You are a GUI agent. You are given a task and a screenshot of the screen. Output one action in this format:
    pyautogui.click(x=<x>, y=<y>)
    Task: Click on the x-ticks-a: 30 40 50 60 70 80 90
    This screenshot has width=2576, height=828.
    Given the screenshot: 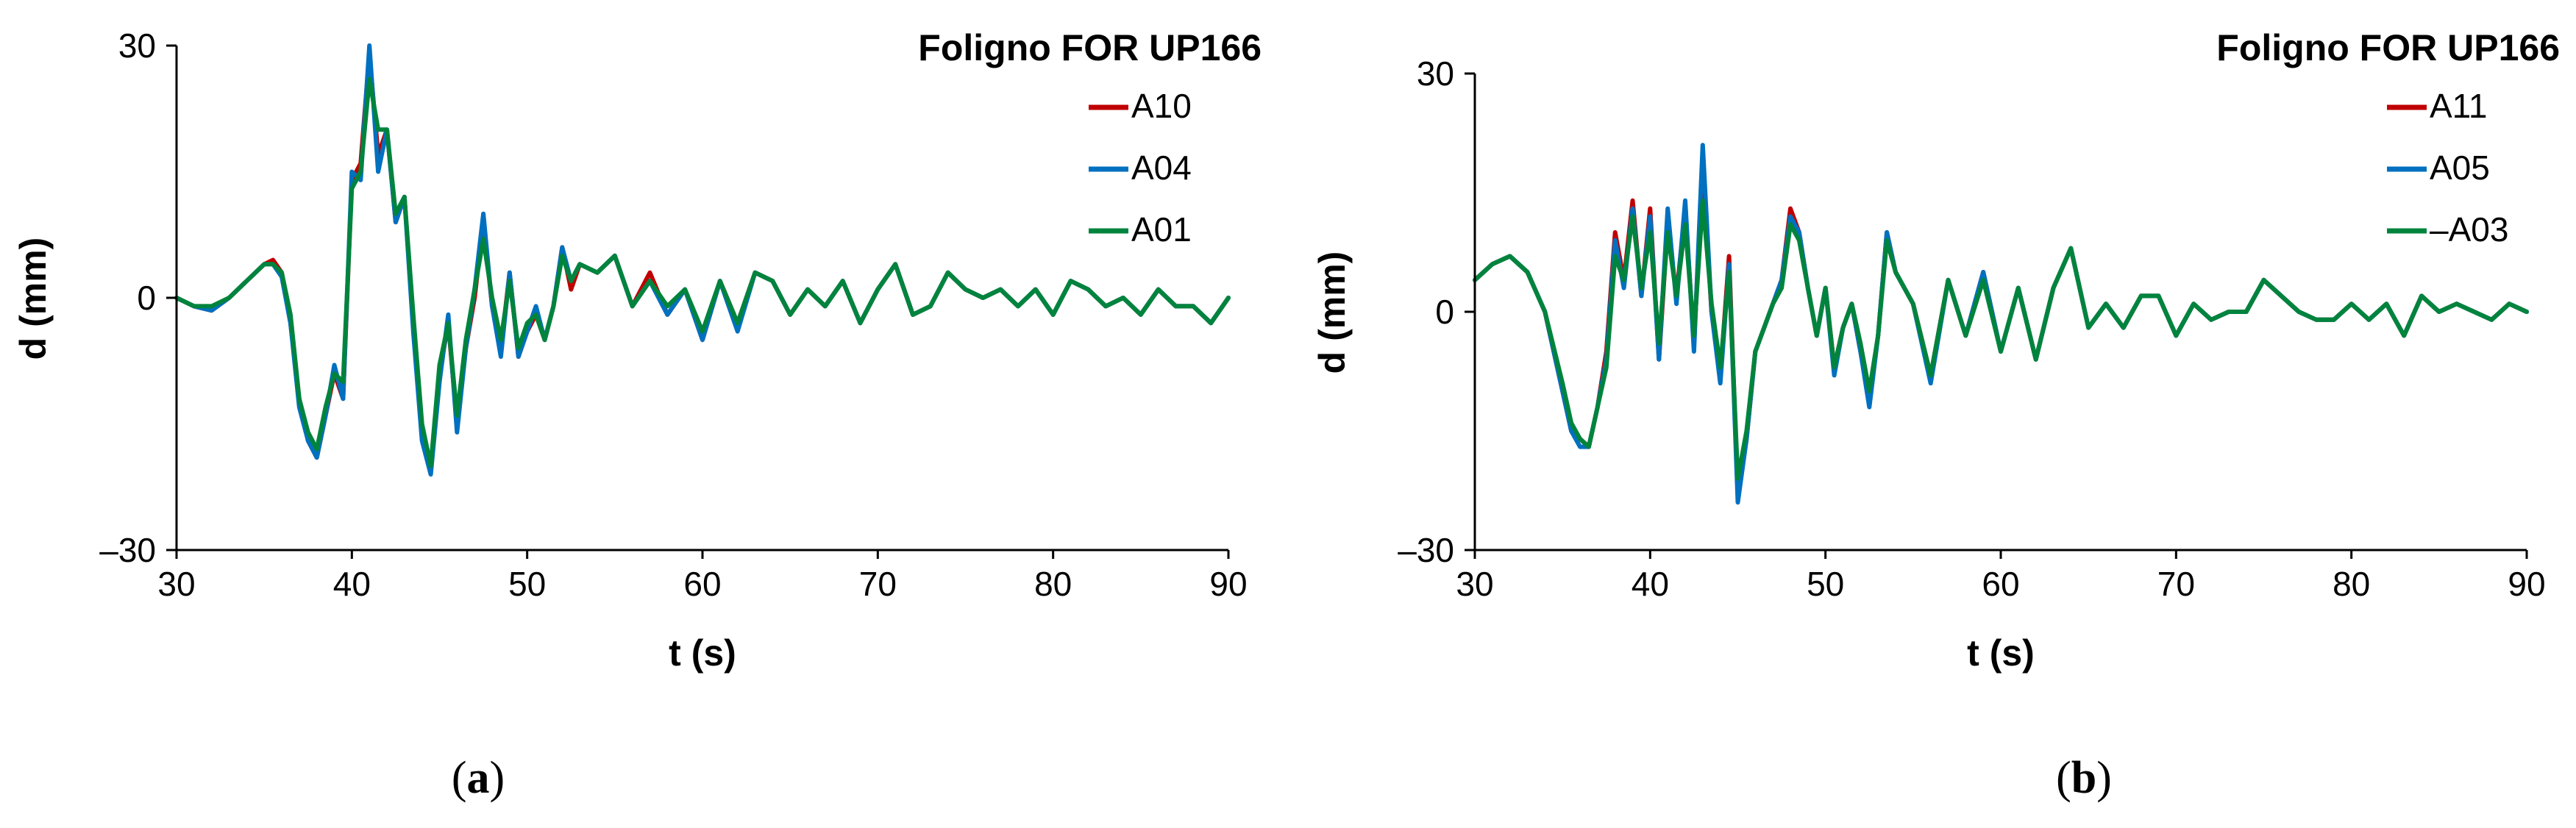 What is the action you would take?
    pyautogui.click(x=702, y=576)
    